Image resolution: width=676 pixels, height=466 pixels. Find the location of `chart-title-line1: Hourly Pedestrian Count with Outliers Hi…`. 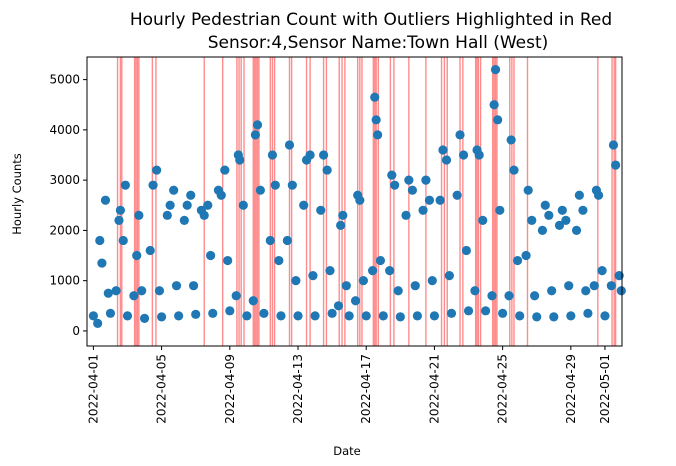

chart-title-line1: Hourly Pedestrian Count with Outliers Hi… is located at coordinates (371, 20).